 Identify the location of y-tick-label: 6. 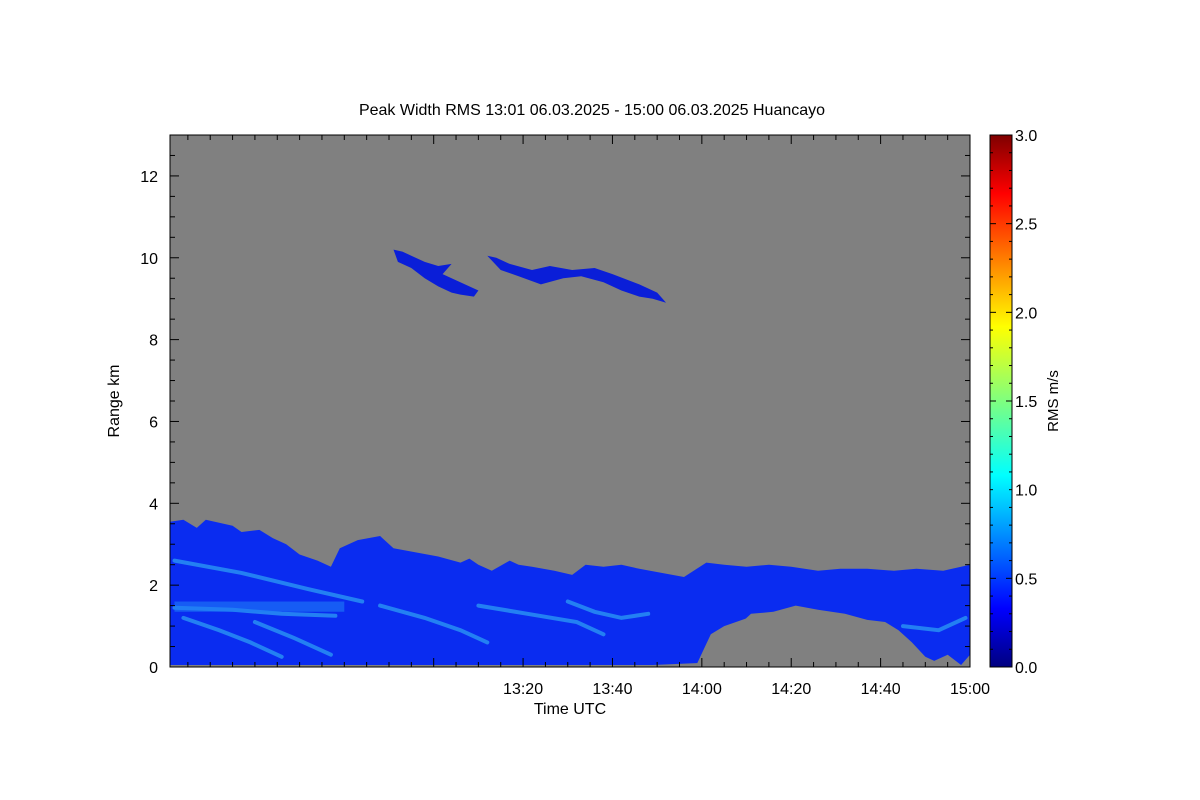
(153, 422).